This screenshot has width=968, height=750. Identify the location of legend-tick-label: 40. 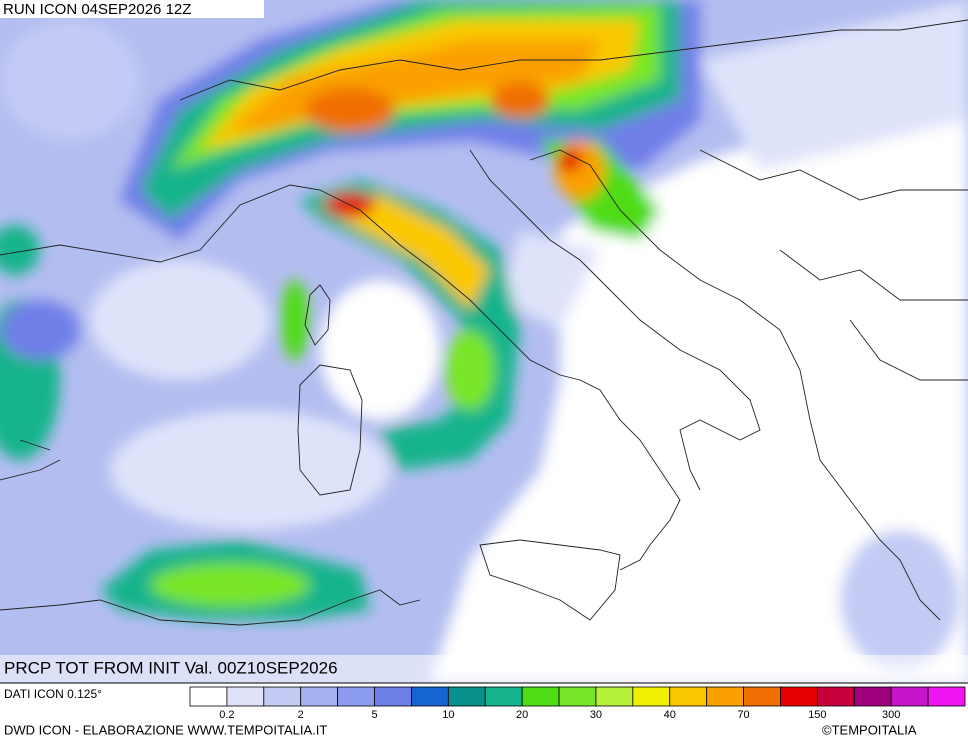
(670, 715).